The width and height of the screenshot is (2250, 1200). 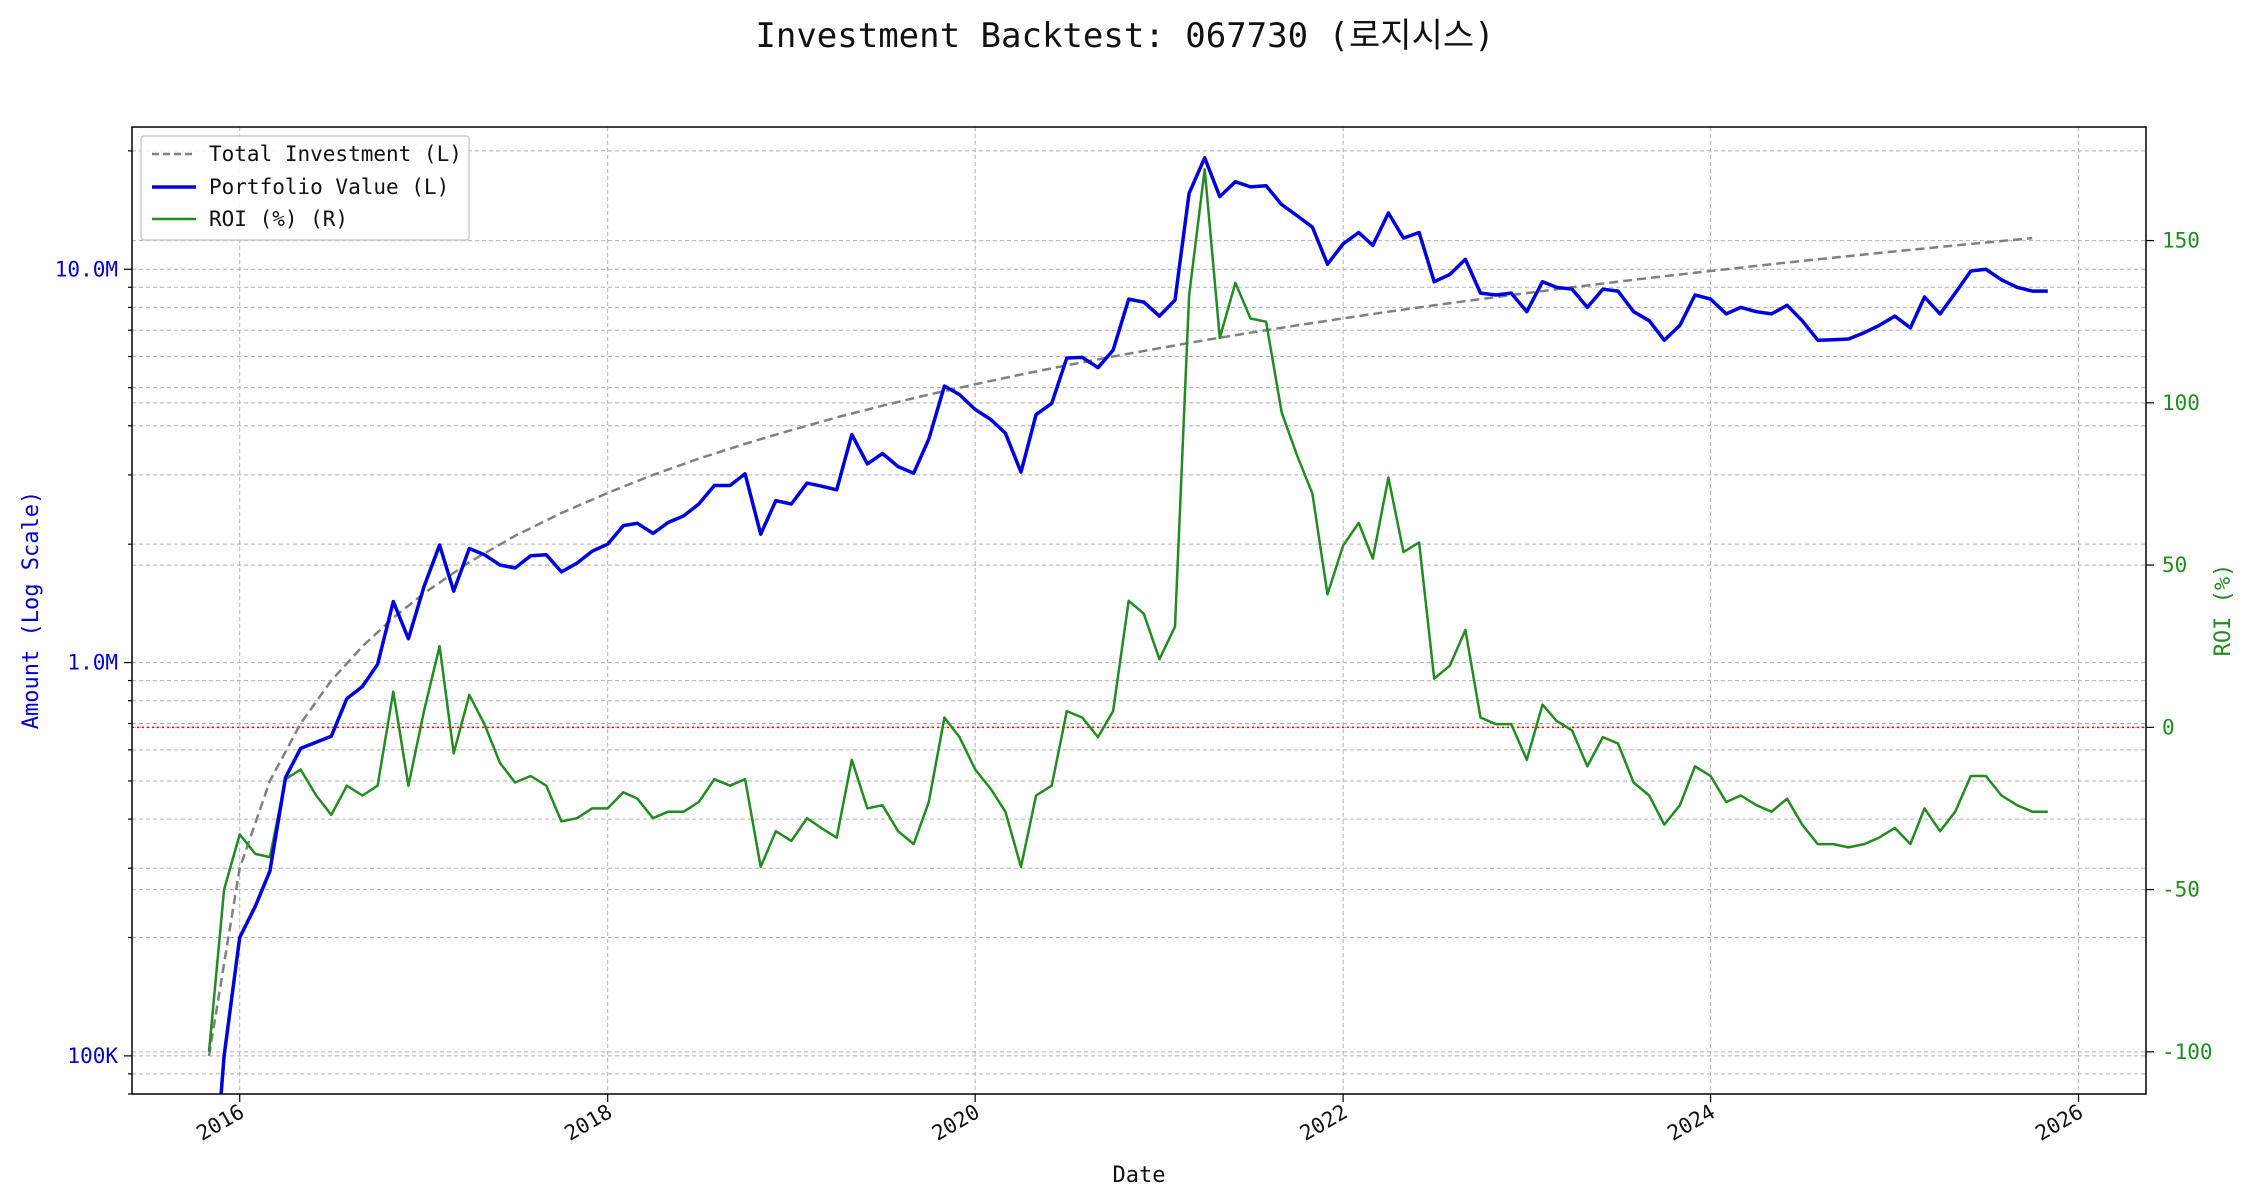 I want to click on right-tick-label: -100, so click(x=2187, y=1052).